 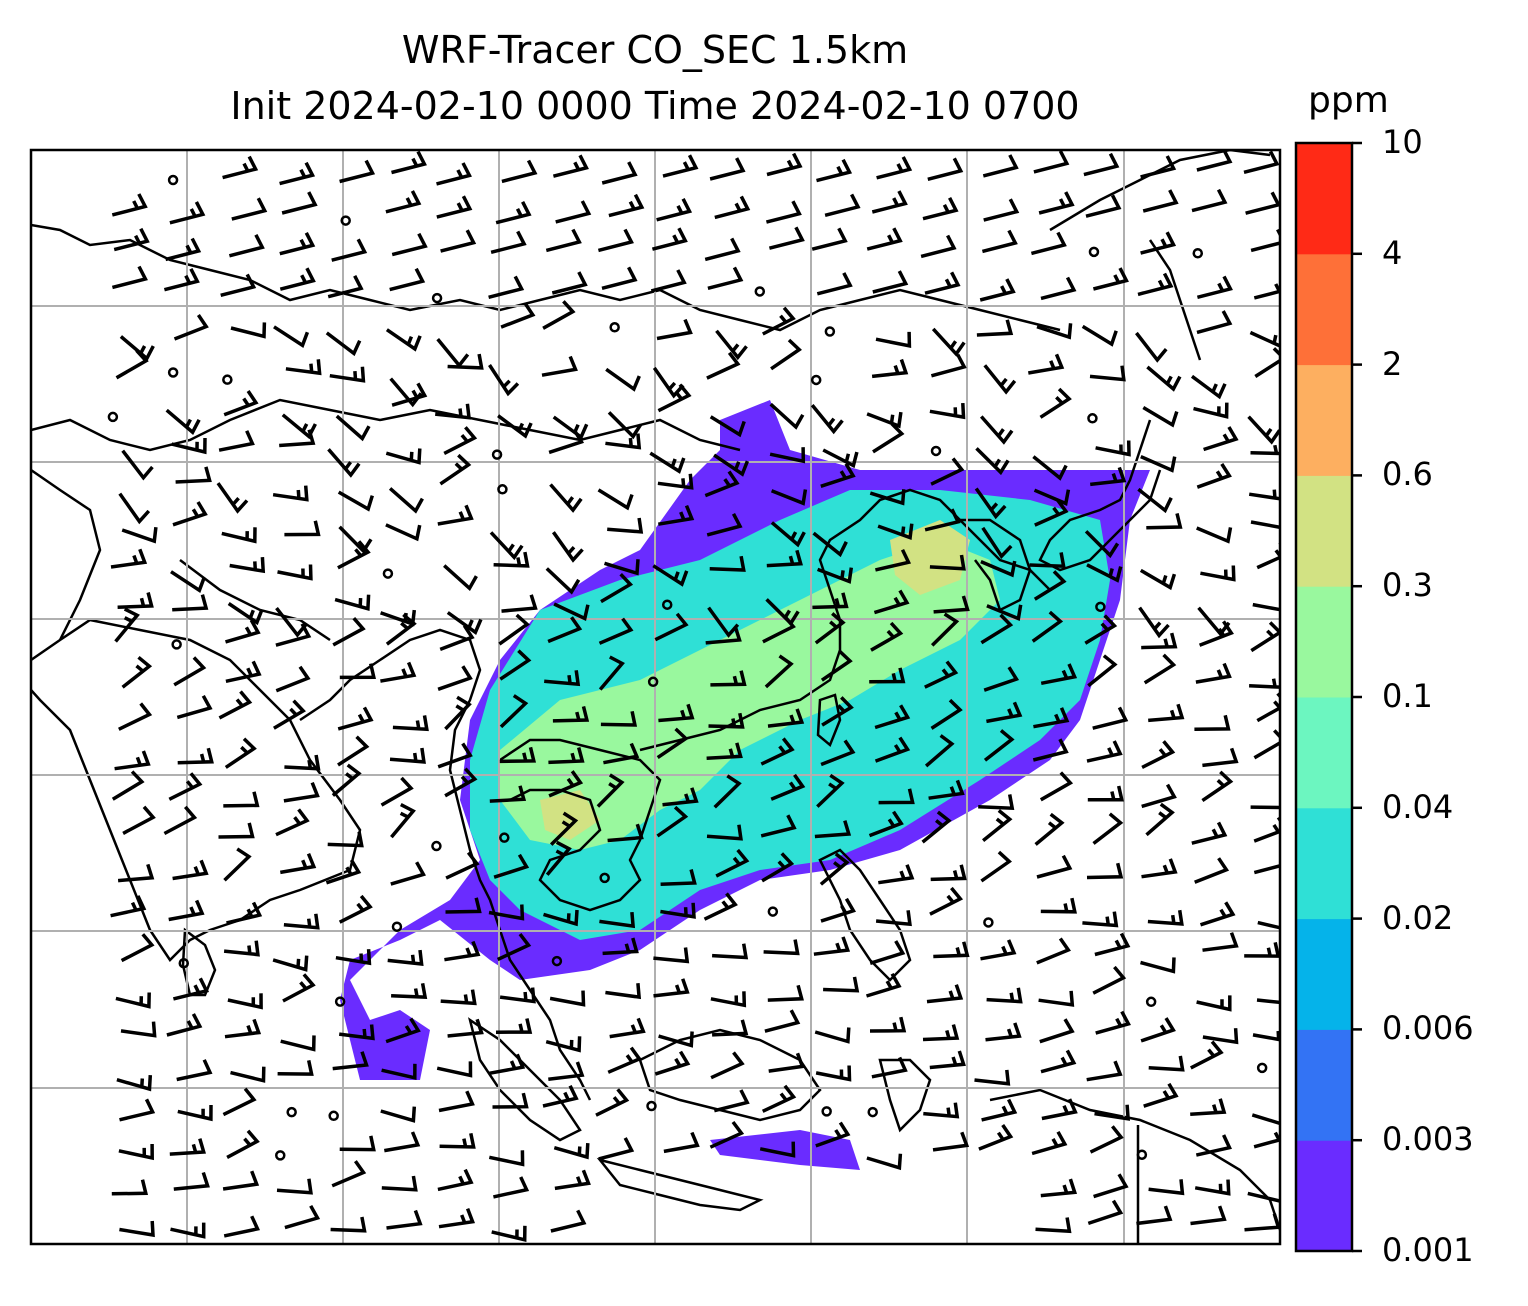 I want to click on colorbar-tick-label: 0.6, so click(x=1407, y=474).